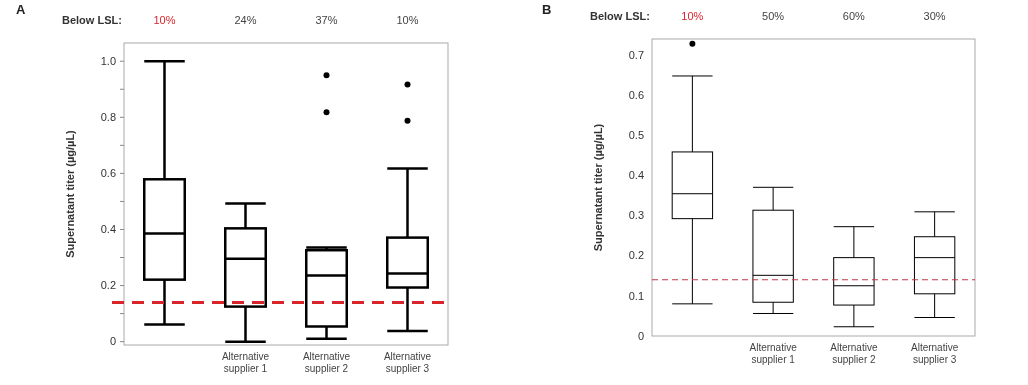 This screenshot has height=385, width=1028. I want to click on y-tick-label: 0.5, so click(636, 134).